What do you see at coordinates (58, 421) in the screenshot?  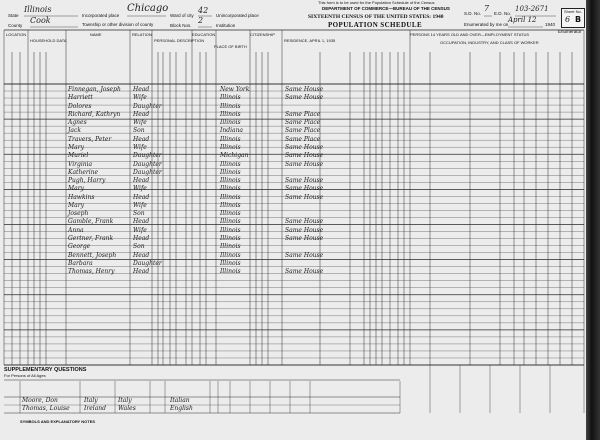 I see `explanatory-notes-title: SYMBOLS AND EXPLANATORY NOTES` at bounding box center [58, 421].